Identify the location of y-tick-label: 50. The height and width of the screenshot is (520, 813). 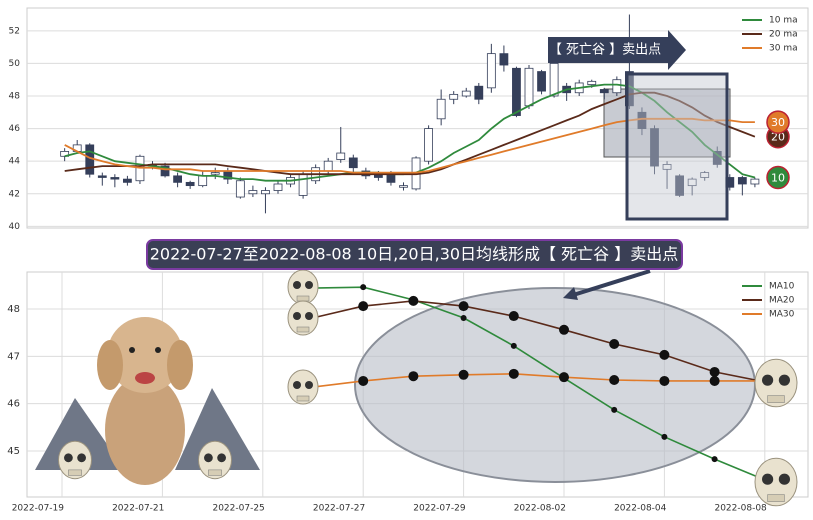
(15, 64).